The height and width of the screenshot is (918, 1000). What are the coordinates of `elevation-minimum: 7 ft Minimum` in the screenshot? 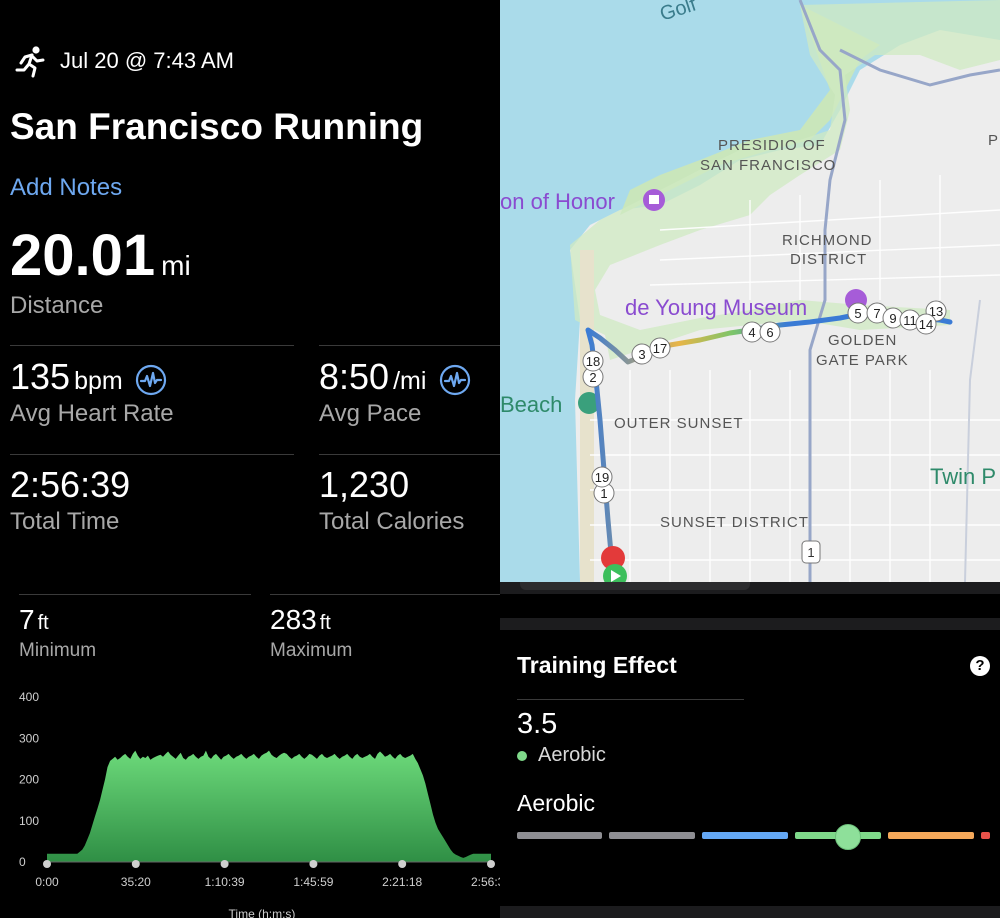 It's located at (57, 633).